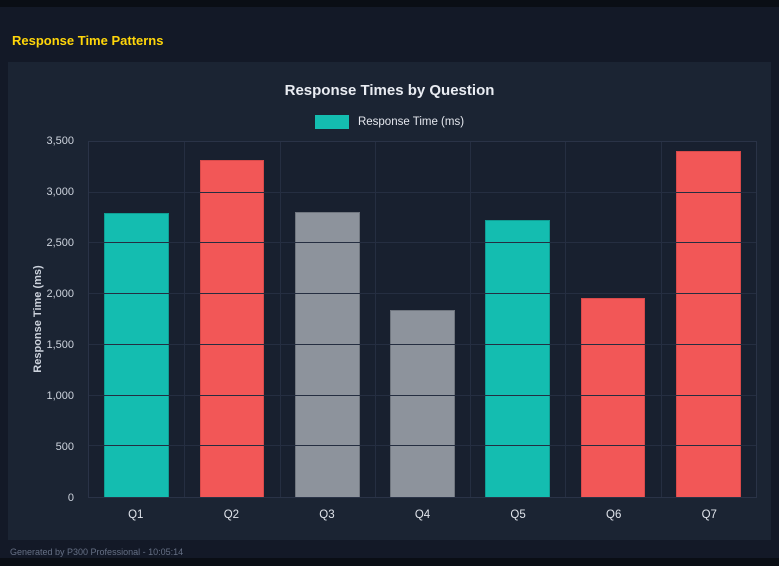  I want to click on x-tick-label: Q5, so click(518, 515).